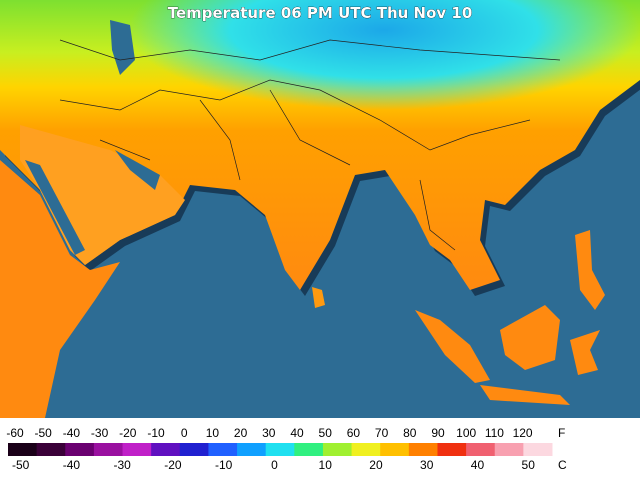 The height and width of the screenshot is (480, 640). I want to click on fahrenheit-label: -30, so click(100, 433).